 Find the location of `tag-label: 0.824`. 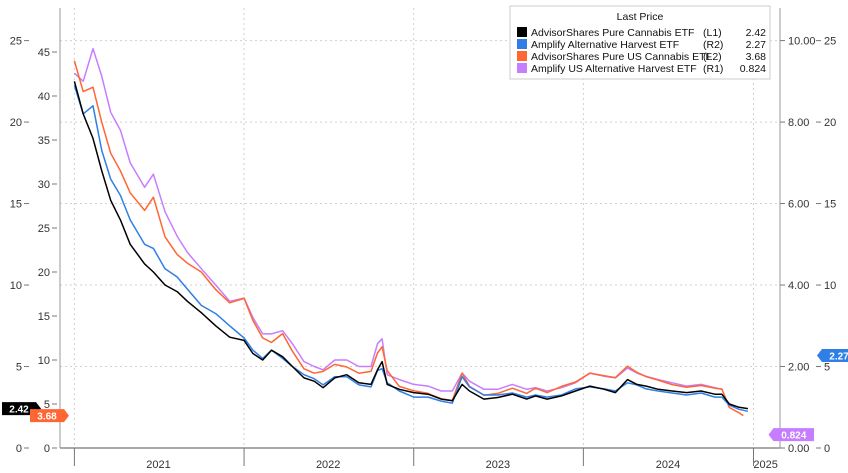

tag-label: 0.824 is located at coordinates (793, 436).